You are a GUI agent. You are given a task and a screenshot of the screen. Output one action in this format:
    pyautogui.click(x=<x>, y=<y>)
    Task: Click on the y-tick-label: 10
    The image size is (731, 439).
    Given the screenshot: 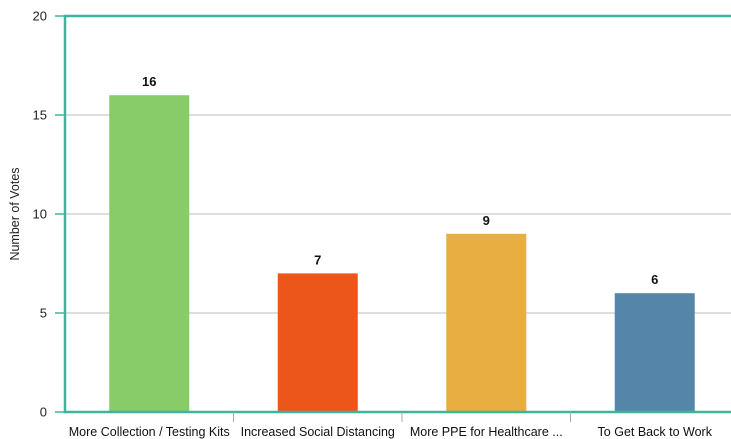 What is the action you would take?
    pyautogui.click(x=40, y=214)
    